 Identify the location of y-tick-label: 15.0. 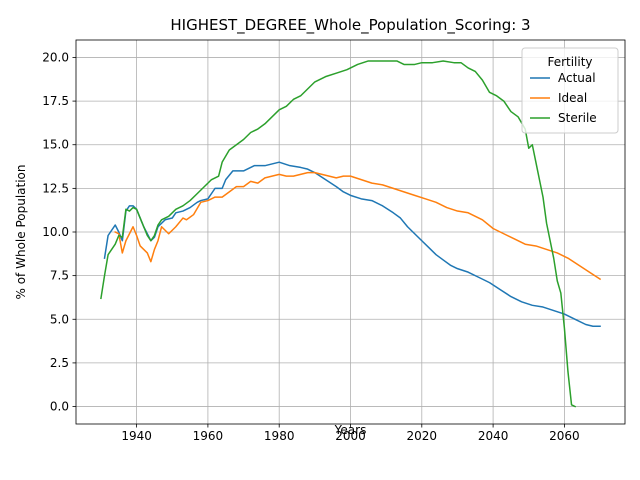
(55, 145).